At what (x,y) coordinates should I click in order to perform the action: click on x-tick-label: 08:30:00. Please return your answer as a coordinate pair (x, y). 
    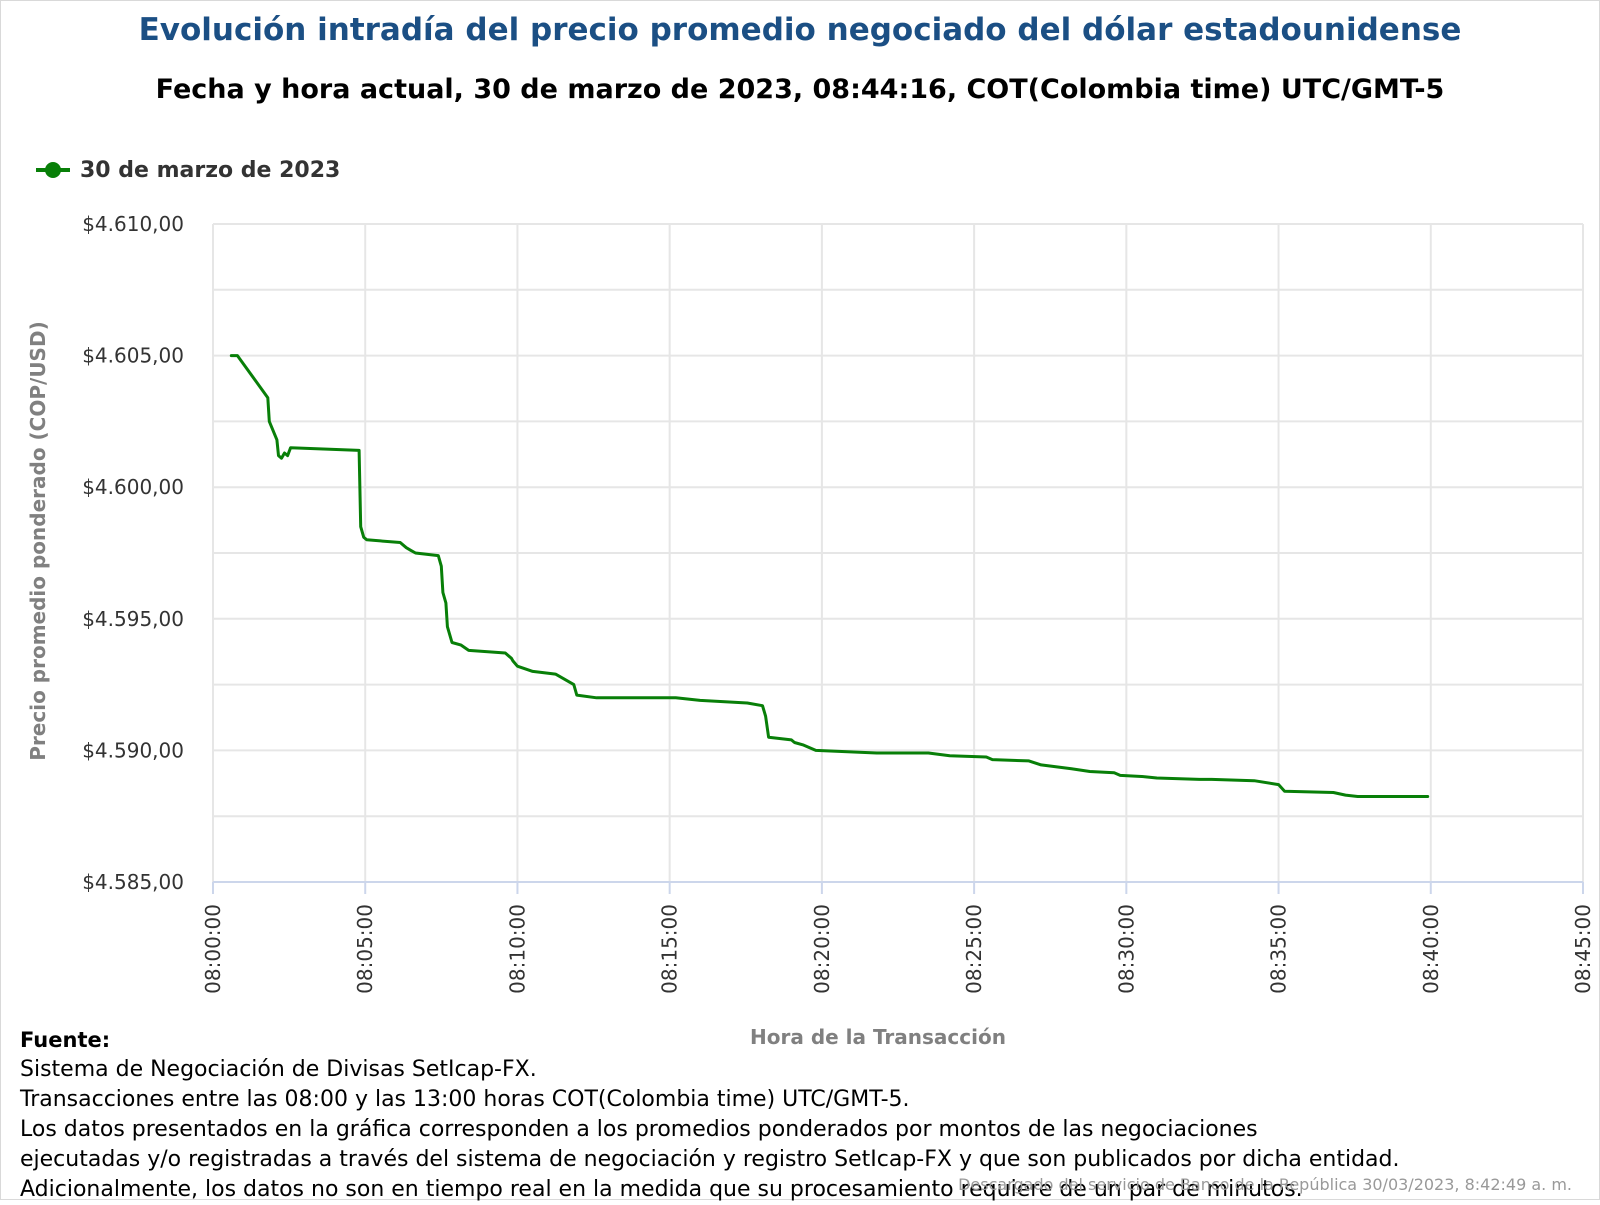
    Looking at the image, I should click on (1126, 949).